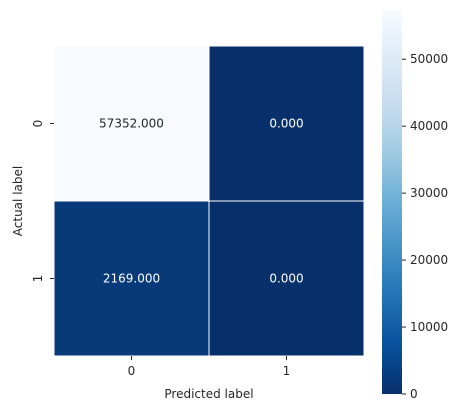 Image resolution: width=465 pixels, height=413 pixels. What do you see at coordinates (414, 394) in the screenshot?
I see `colorbar-tick-label-0: 0` at bounding box center [414, 394].